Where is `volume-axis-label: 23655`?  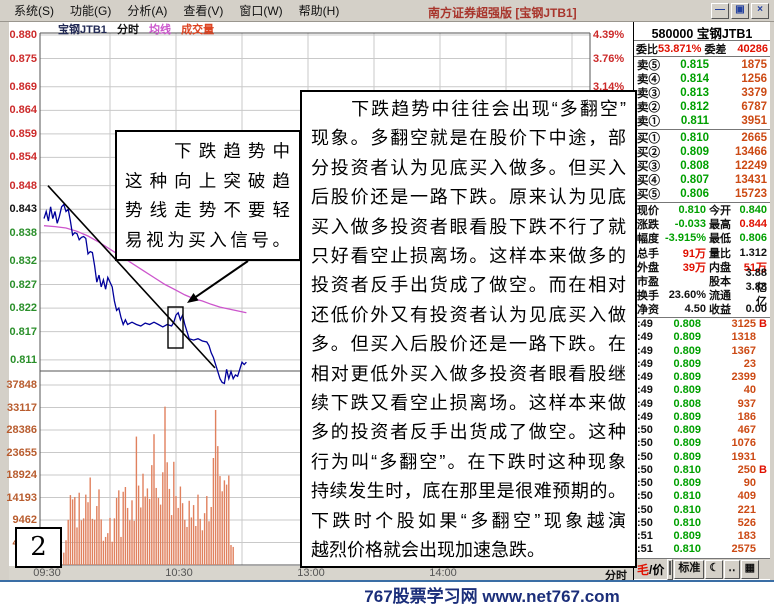
volume-axis-label: 23655 is located at coordinates (21, 452).